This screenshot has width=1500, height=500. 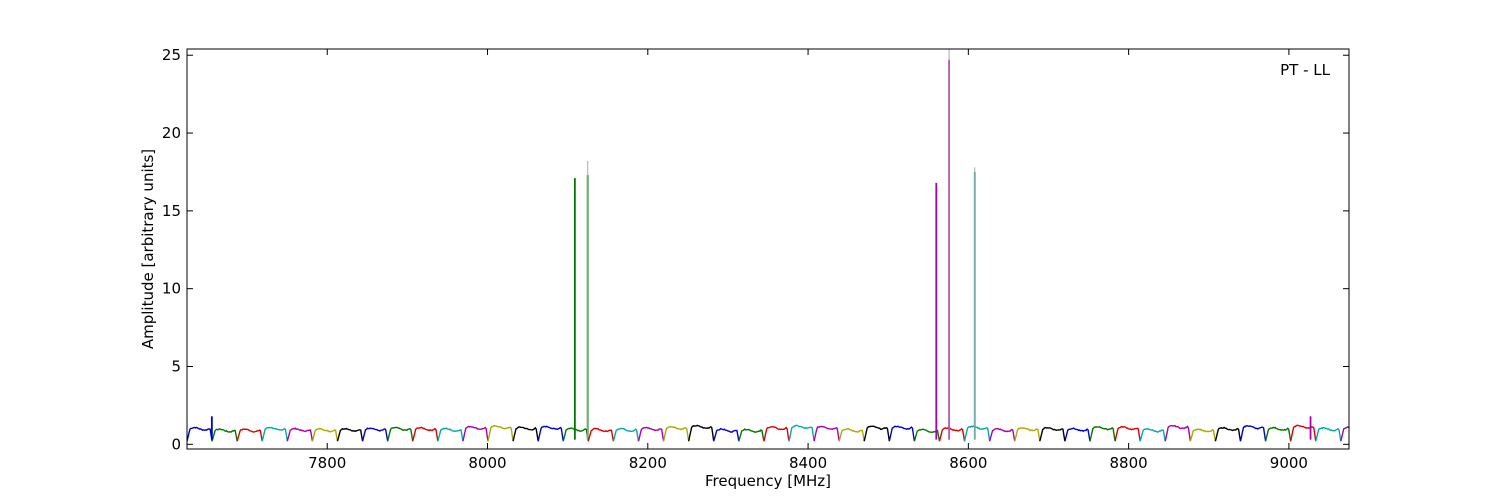 What do you see at coordinates (176, 367) in the screenshot?
I see `y-tick-label: 5` at bounding box center [176, 367].